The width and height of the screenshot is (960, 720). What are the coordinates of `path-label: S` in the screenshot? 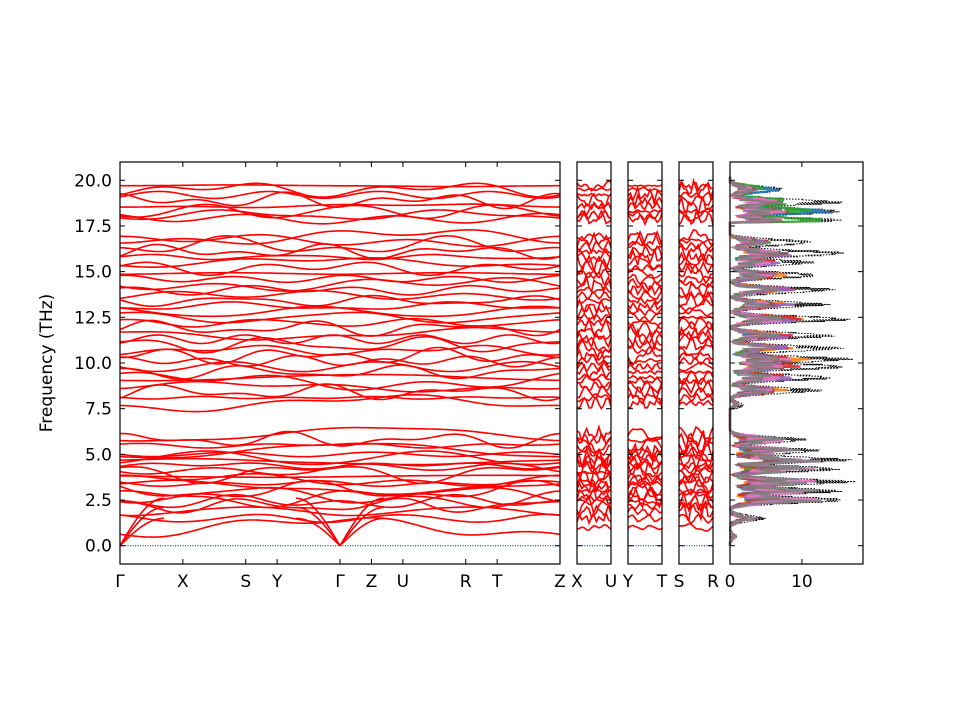 It's located at (679, 582).